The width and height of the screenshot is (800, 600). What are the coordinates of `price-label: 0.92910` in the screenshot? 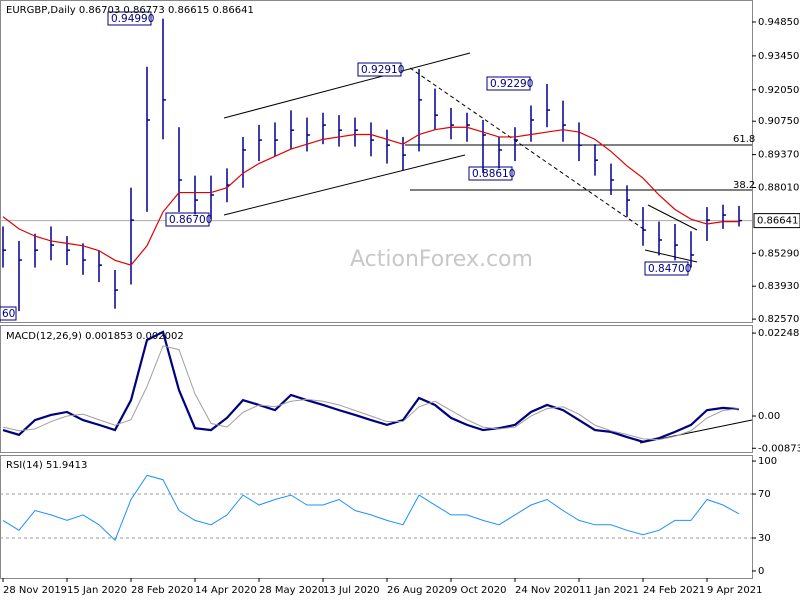 It's located at (380, 69).